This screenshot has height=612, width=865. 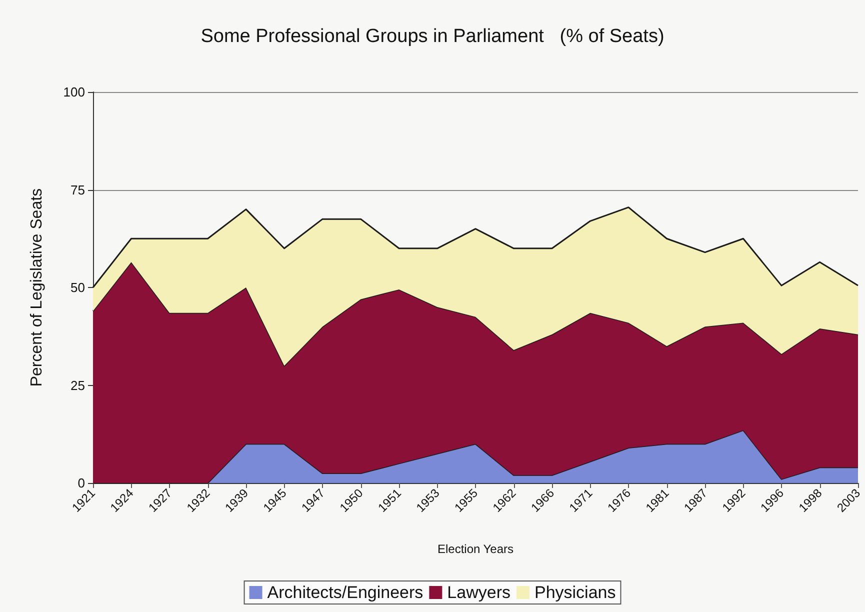 I want to click on y-axis-title: Percent of Legislative Seats, so click(x=37, y=287).